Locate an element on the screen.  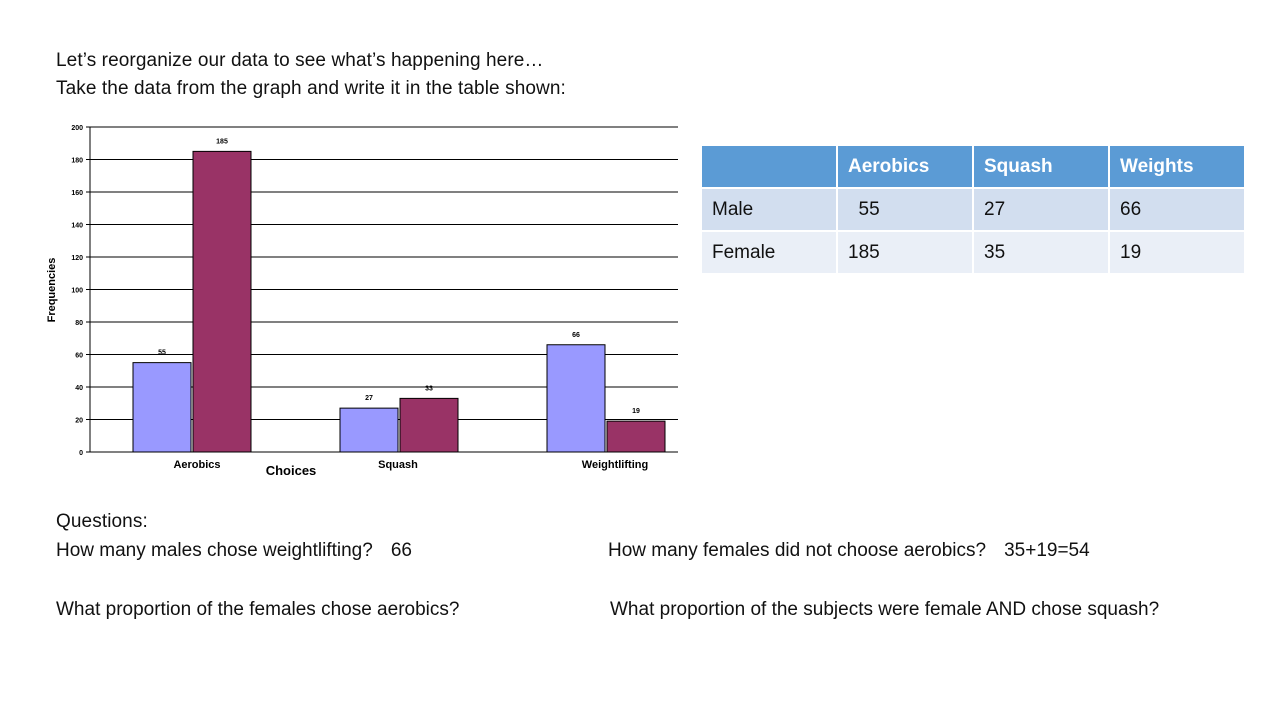
y-tick-label: 120 is located at coordinates (77, 258).